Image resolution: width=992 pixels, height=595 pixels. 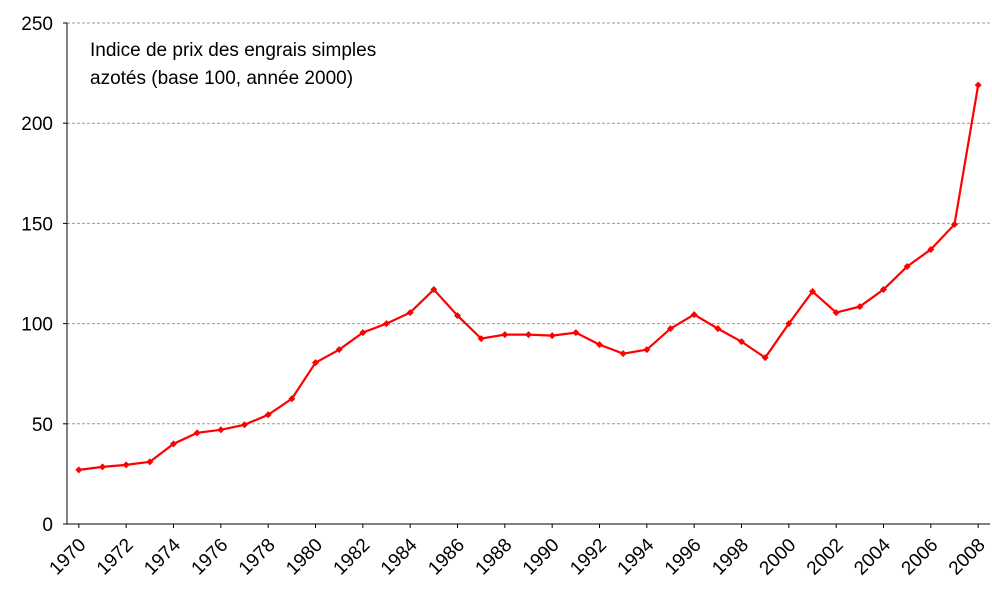 I want to click on x-tick-label: 1970, so click(x=68, y=557).